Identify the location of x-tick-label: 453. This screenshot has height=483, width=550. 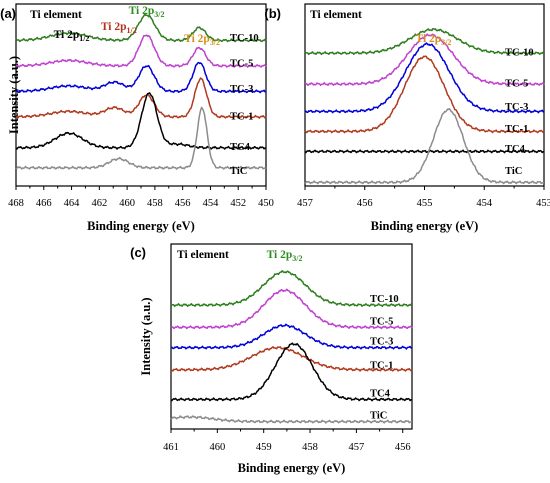
(543, 203).